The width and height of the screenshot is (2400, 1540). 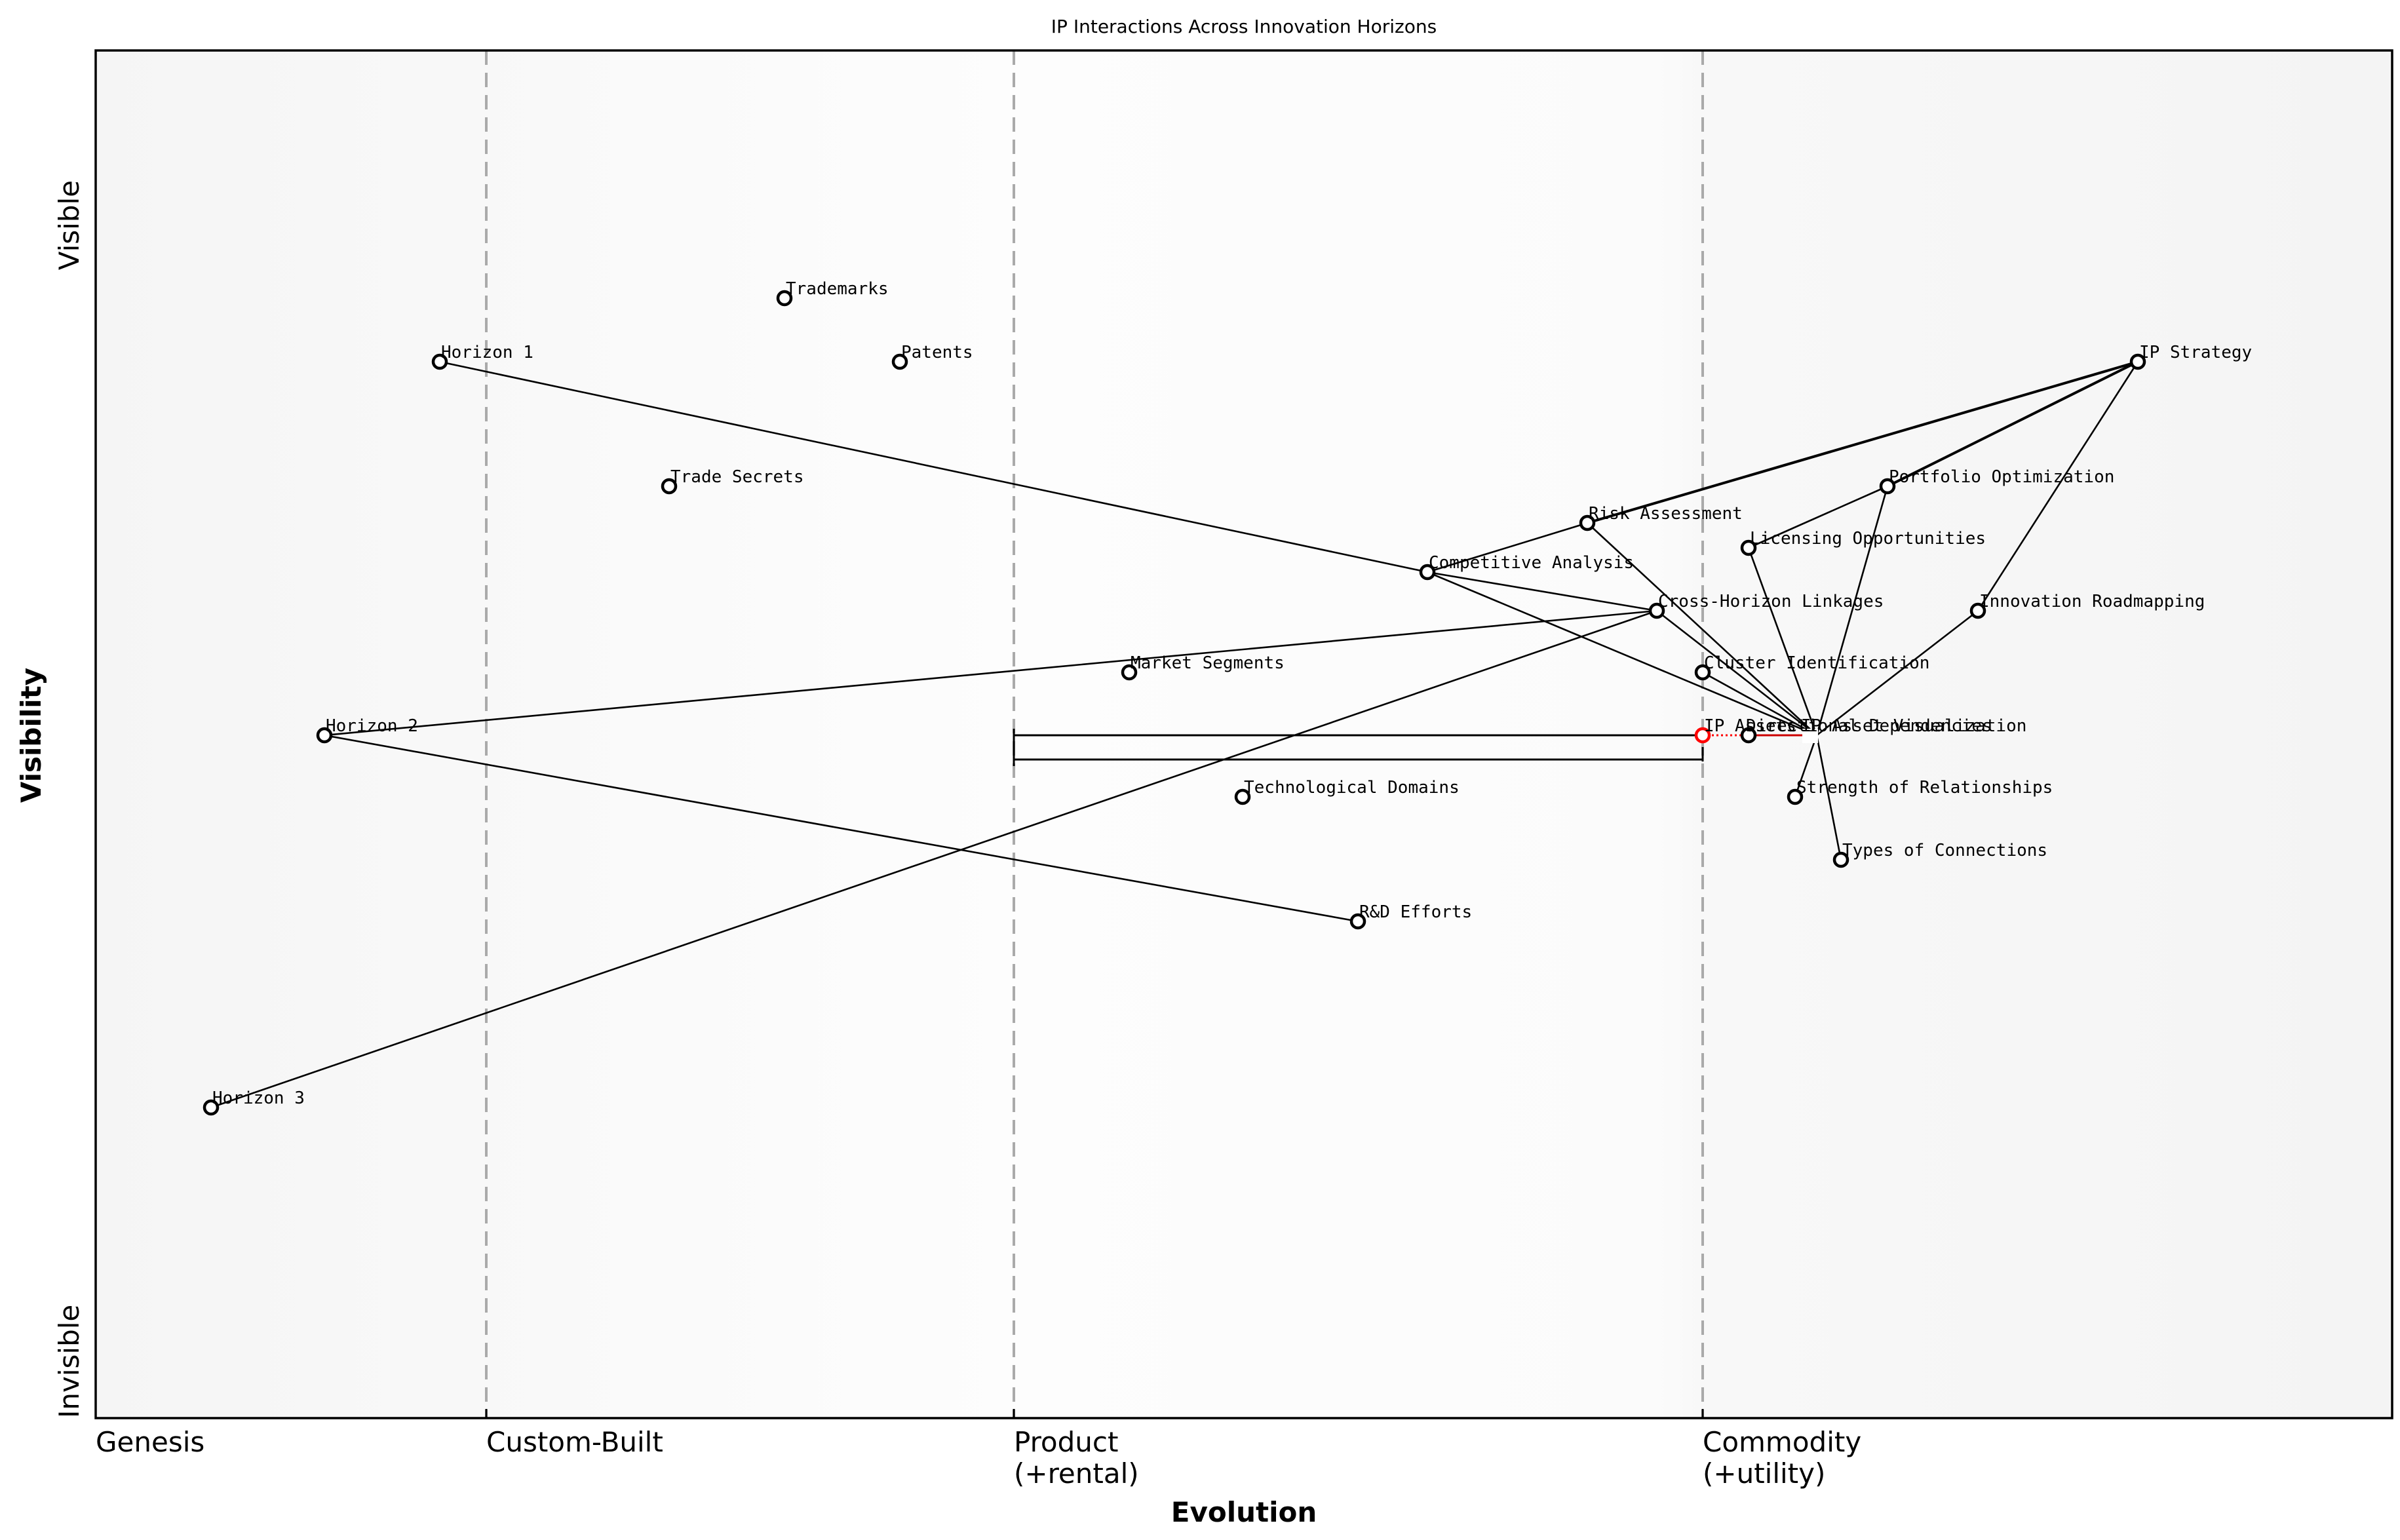 What do you see at coordinates (211, 1107) in the screenshot?
I see `node-horizon3` at bounding box center [211, 1107].